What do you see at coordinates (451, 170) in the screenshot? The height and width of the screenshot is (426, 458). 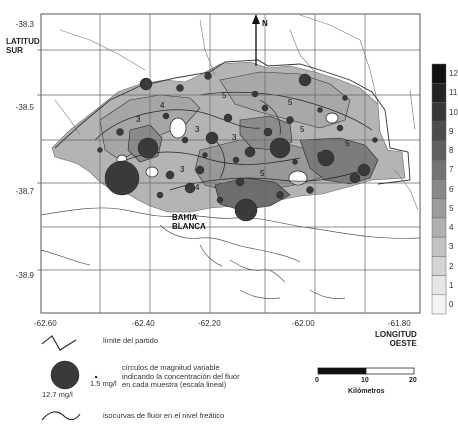 I see `colorbar-tick: 7` at bounding box center [451, 170].